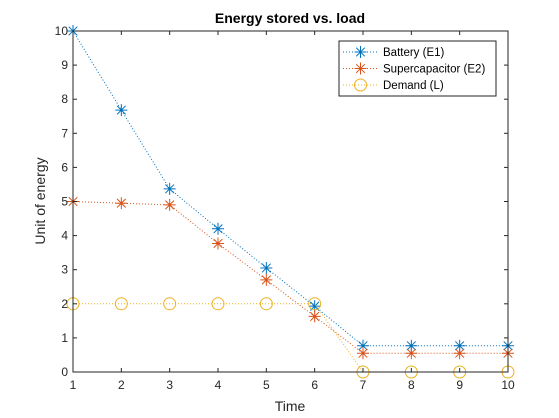  I want to click on x-tick-label: 7, so click(363, 385).